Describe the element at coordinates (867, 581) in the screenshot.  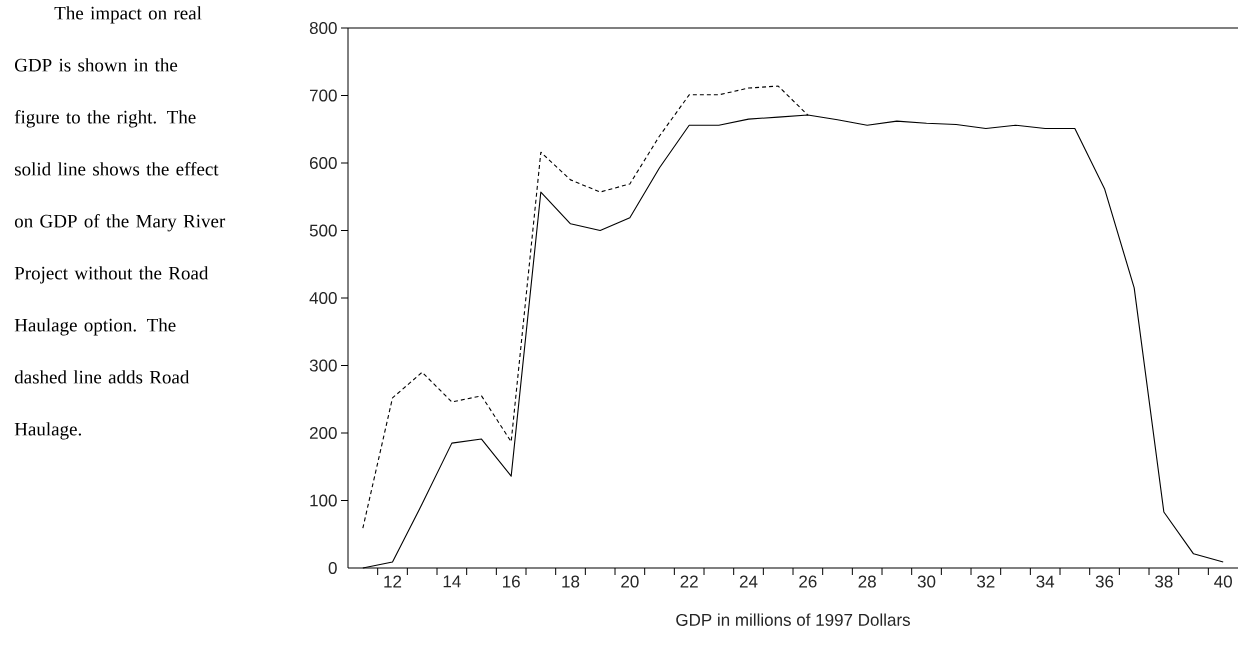
I see `x-tick-label: 28` at that location.